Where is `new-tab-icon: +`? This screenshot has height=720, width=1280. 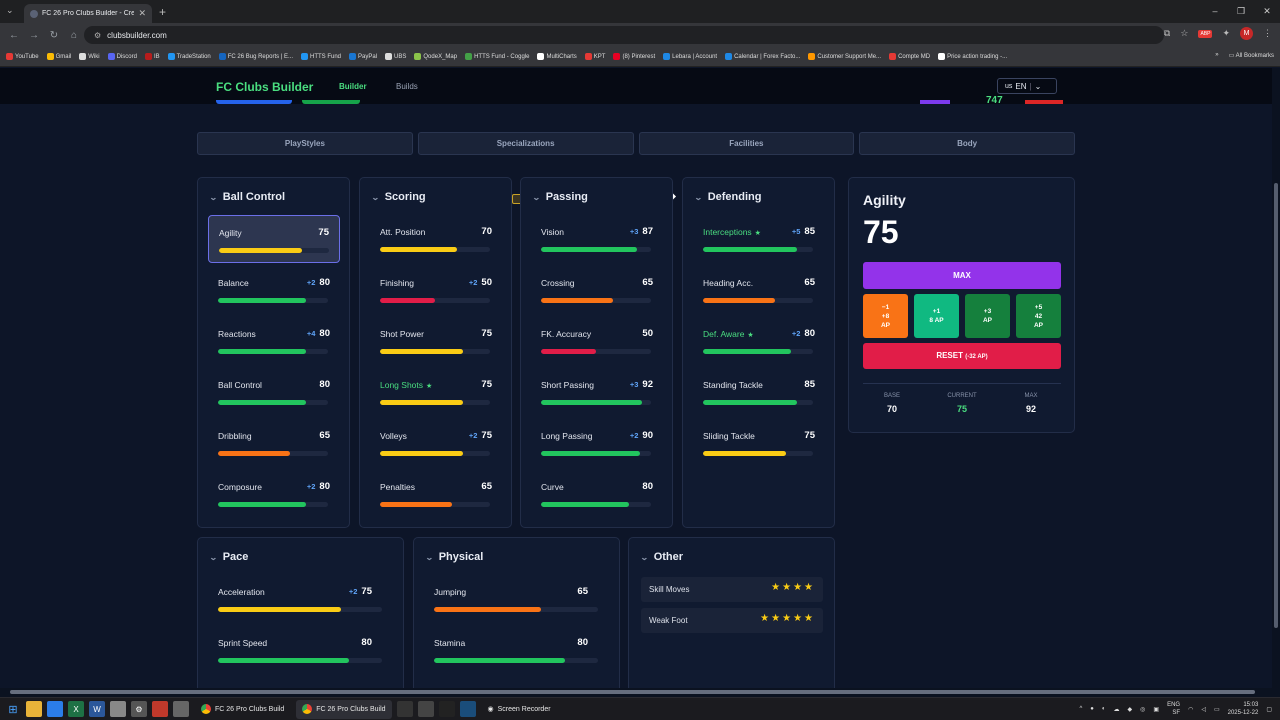 new-tab-icon: + is located at coordinates (163, 12).